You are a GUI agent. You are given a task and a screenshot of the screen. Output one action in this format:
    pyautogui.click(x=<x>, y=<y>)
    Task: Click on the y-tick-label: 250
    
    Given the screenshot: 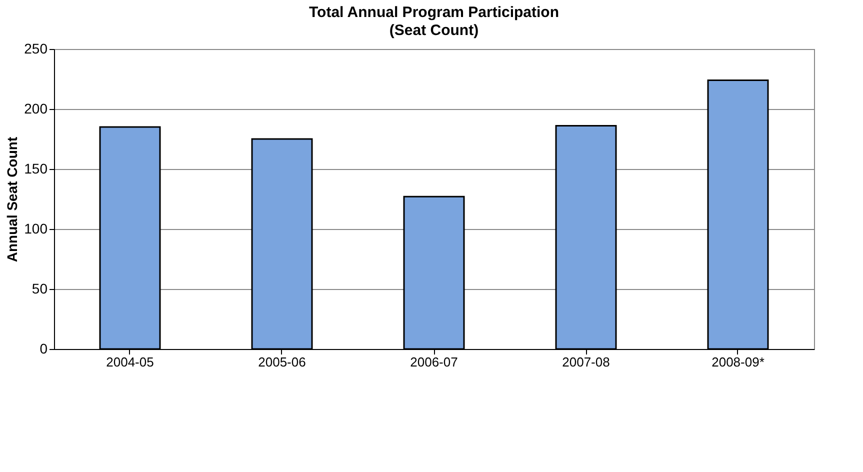 What is the action you would take?
    pyautogui.click(x=36, y=48)
    